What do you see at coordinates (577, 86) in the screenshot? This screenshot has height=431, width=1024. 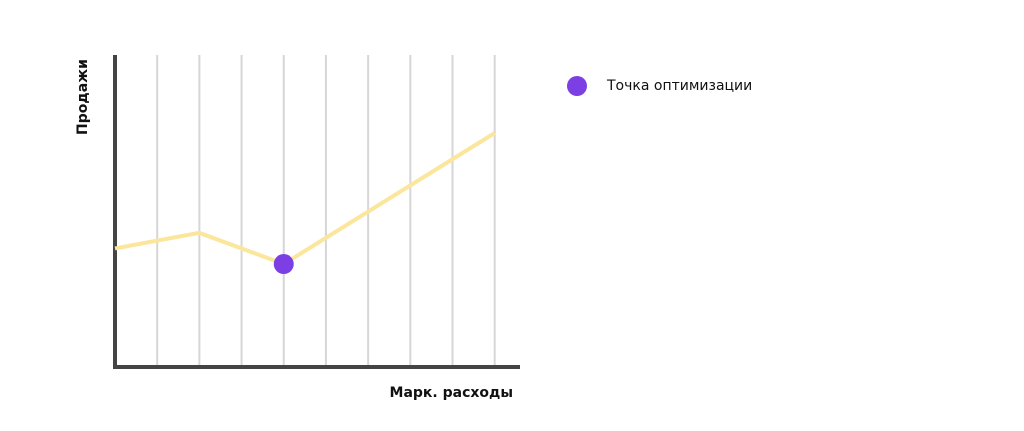 I see `legend-marker` at bounding box center [577, 86].